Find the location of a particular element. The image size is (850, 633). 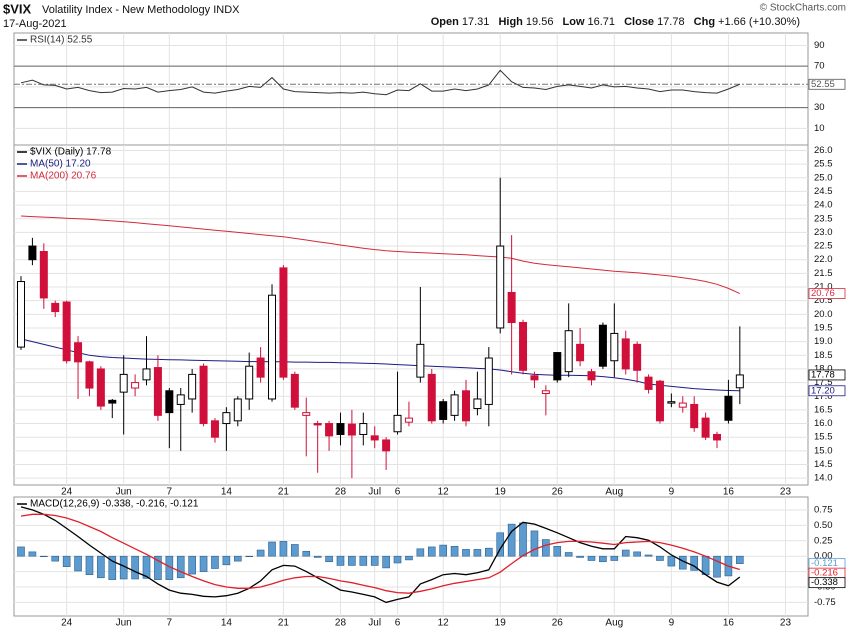

legend-label: MA(200) 20.76 is located at coordinates (63, 176).